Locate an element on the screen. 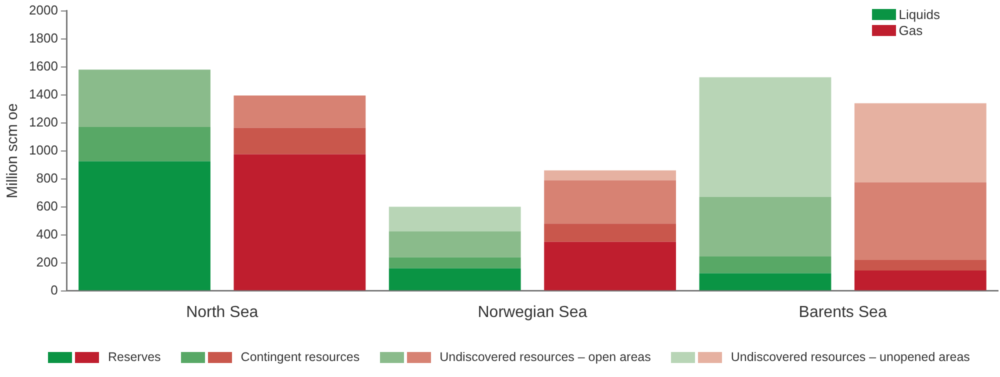  legend-label: Undiscovered resources – unopened areas is located at coordinates (850, 357).